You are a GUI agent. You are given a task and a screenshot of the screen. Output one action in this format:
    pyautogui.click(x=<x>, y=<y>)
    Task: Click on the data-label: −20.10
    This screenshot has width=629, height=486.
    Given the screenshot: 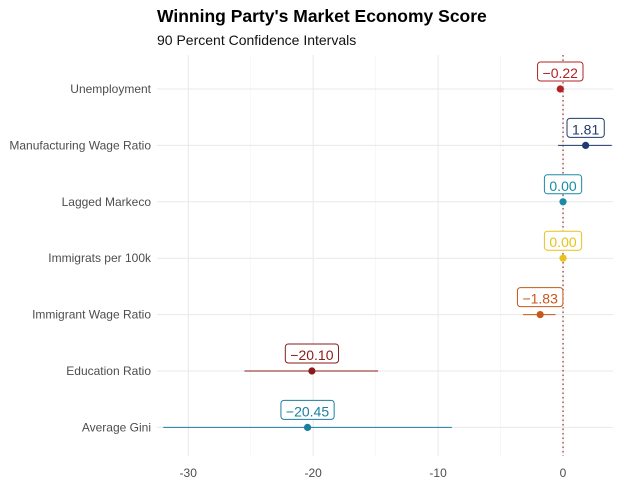 What is the action you would take?
    pyautogui.click(x=311, y=355)
    